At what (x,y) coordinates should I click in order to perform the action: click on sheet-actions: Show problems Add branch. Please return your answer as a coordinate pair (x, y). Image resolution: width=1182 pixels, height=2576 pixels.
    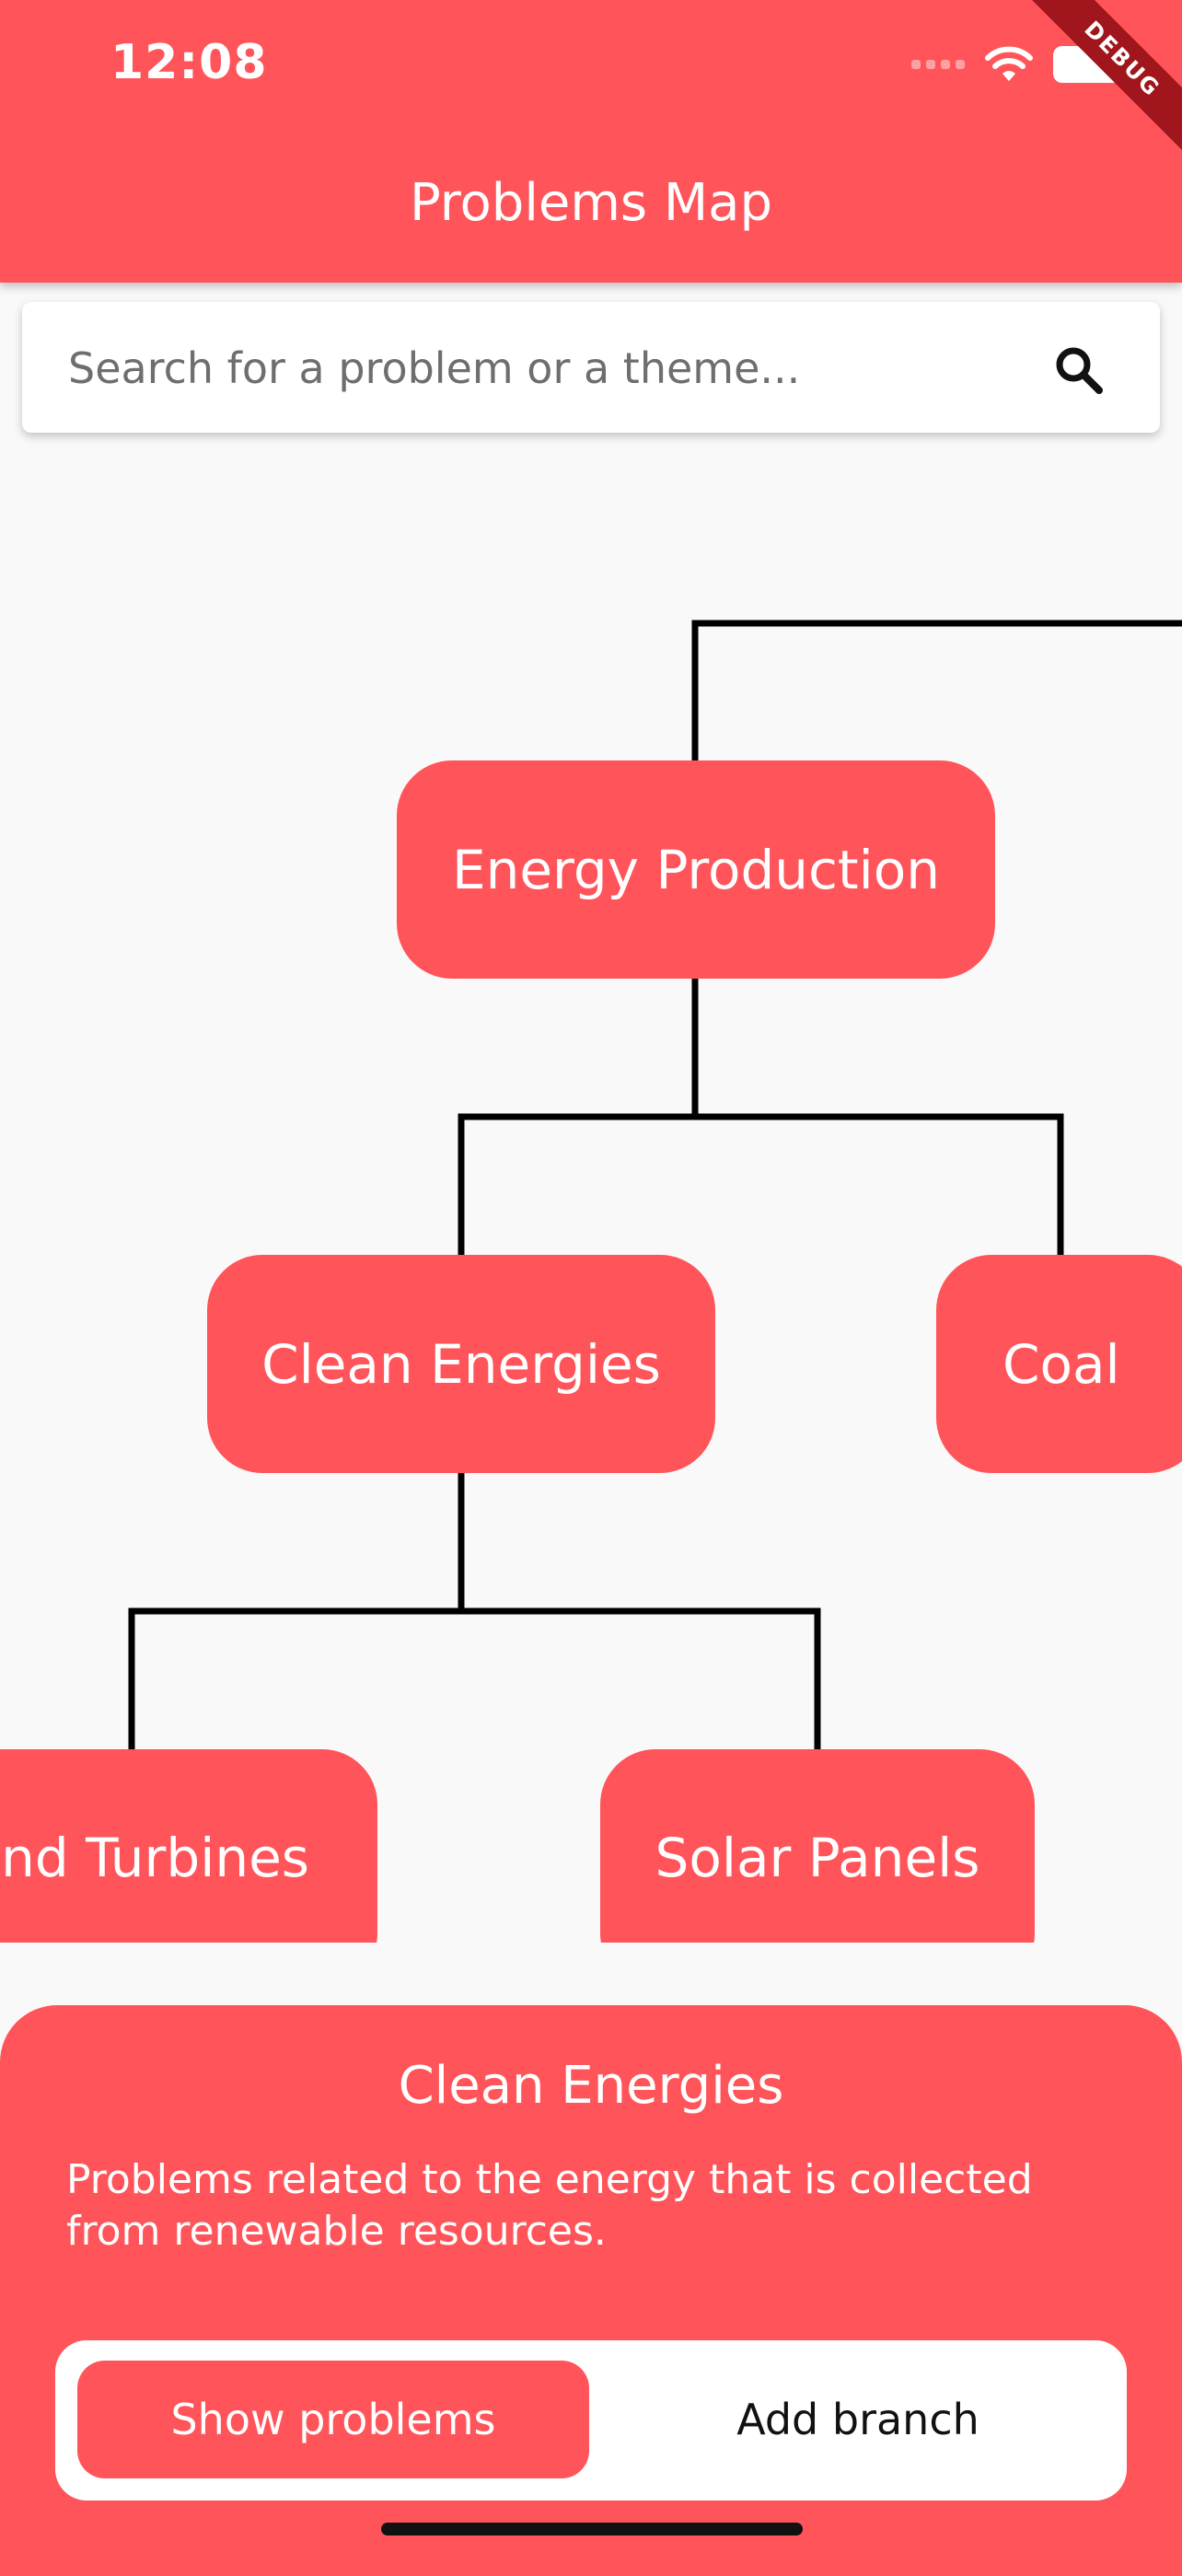
    Looking at the image, I should click on (591, 2420).